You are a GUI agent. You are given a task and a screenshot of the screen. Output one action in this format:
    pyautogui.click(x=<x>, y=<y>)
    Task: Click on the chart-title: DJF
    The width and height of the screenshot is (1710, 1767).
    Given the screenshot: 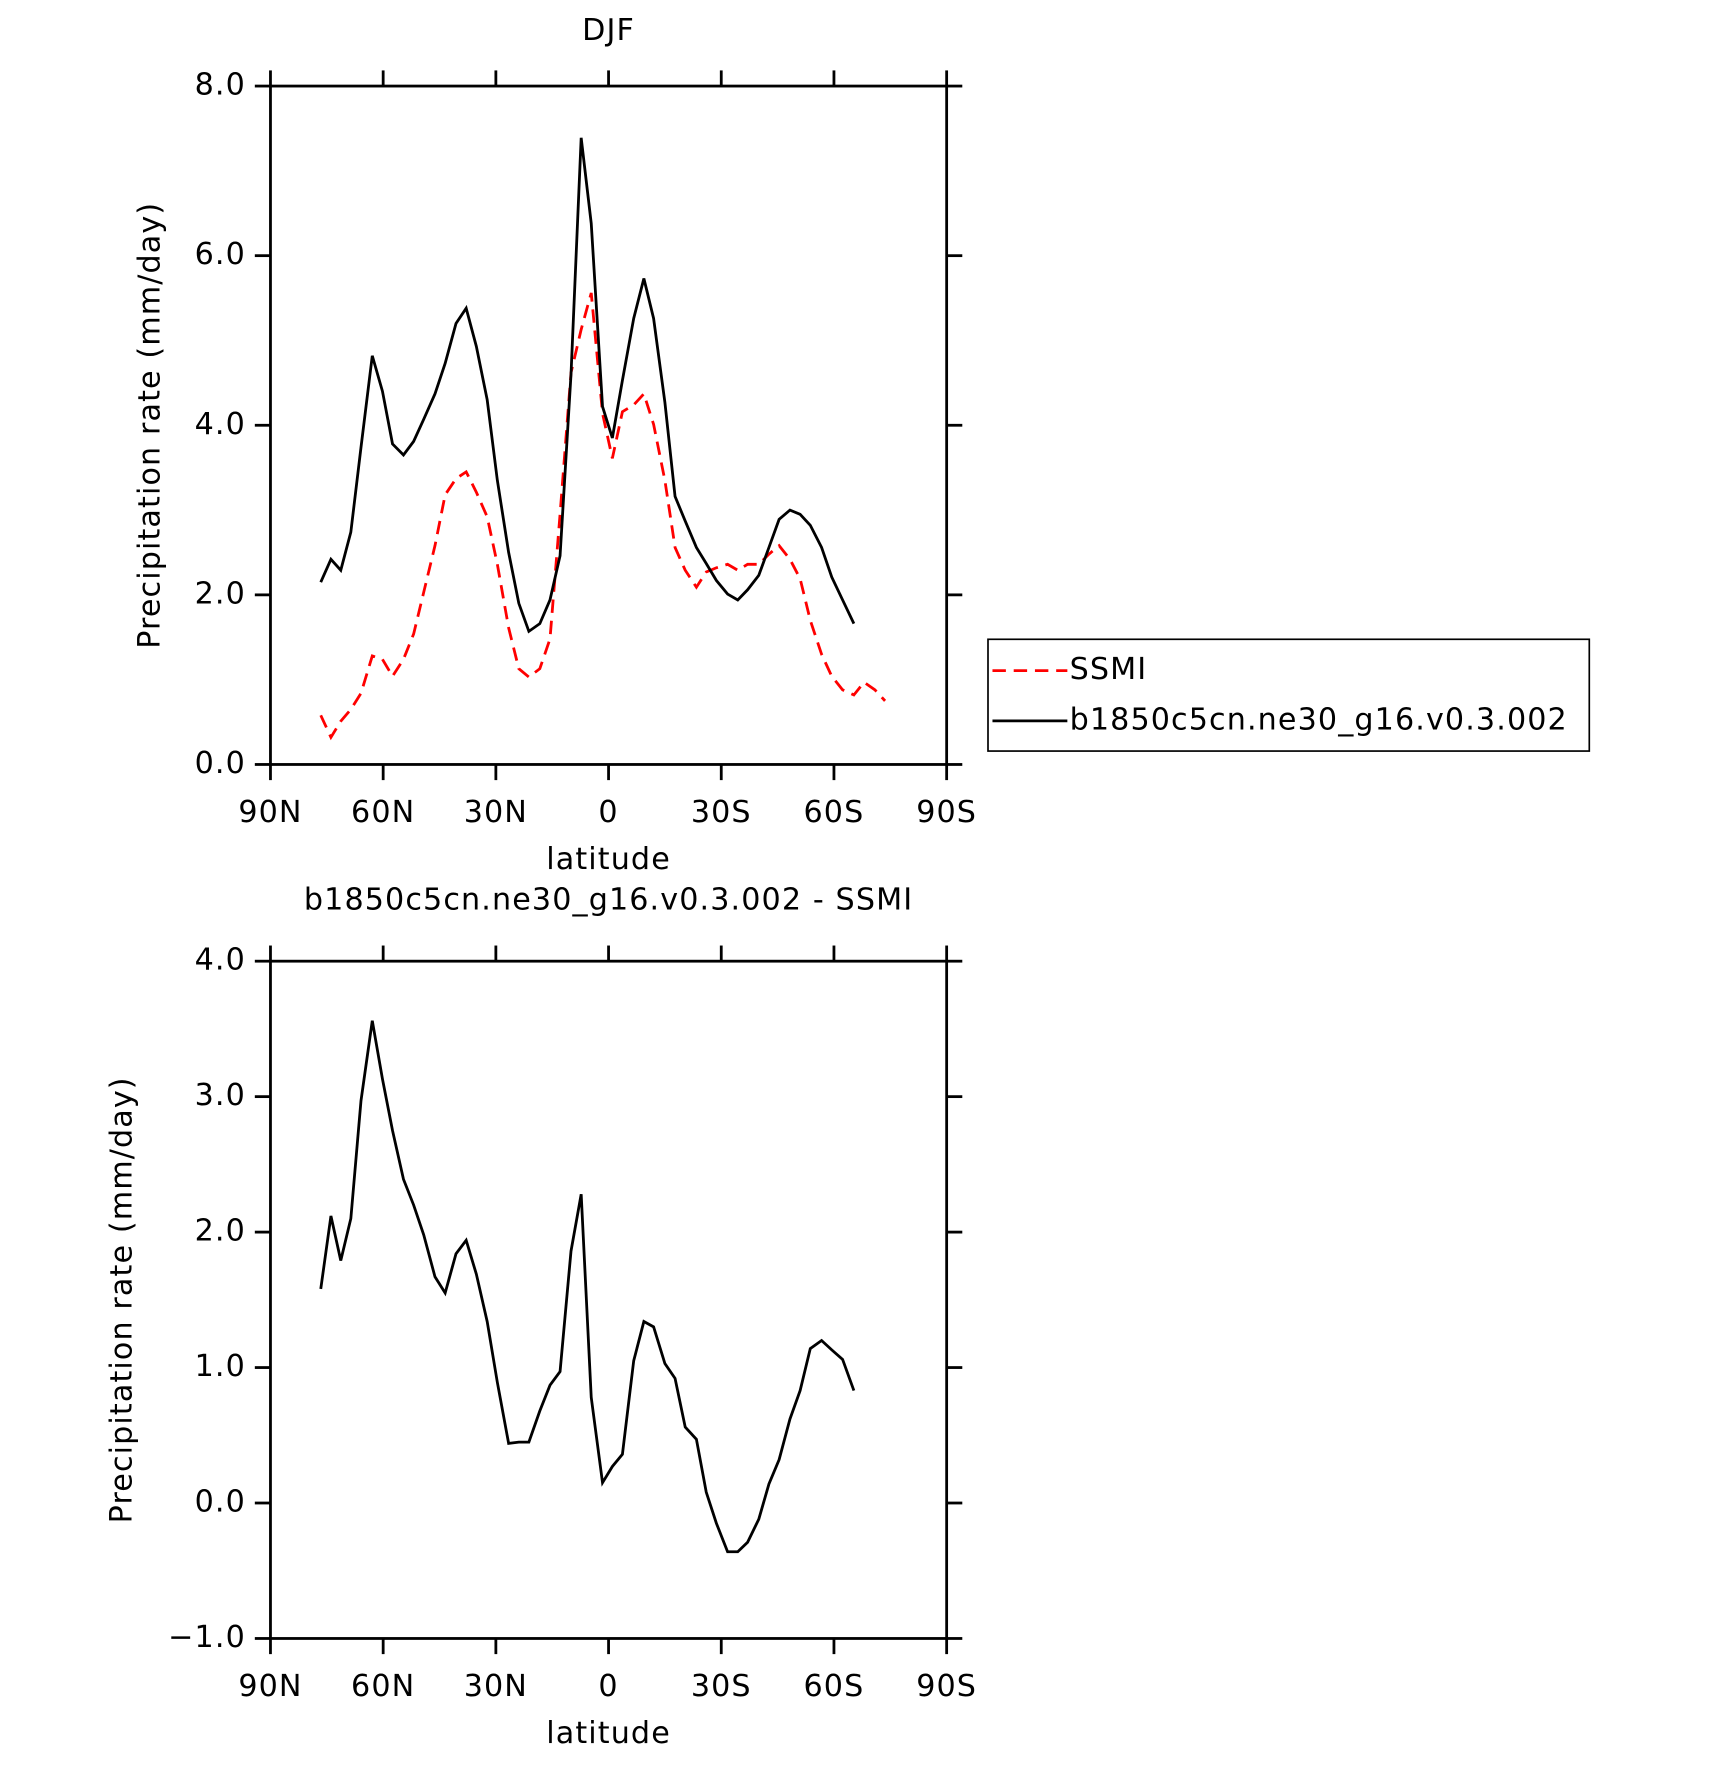 What is the action you would take?
    pyautogui.click(x=608, y=30)
    